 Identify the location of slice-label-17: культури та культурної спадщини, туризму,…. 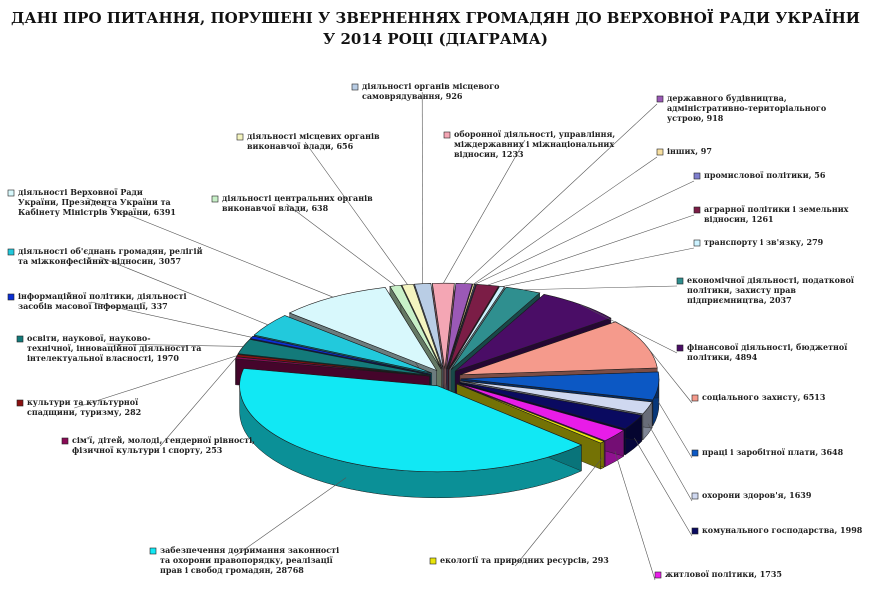
(84, 407).